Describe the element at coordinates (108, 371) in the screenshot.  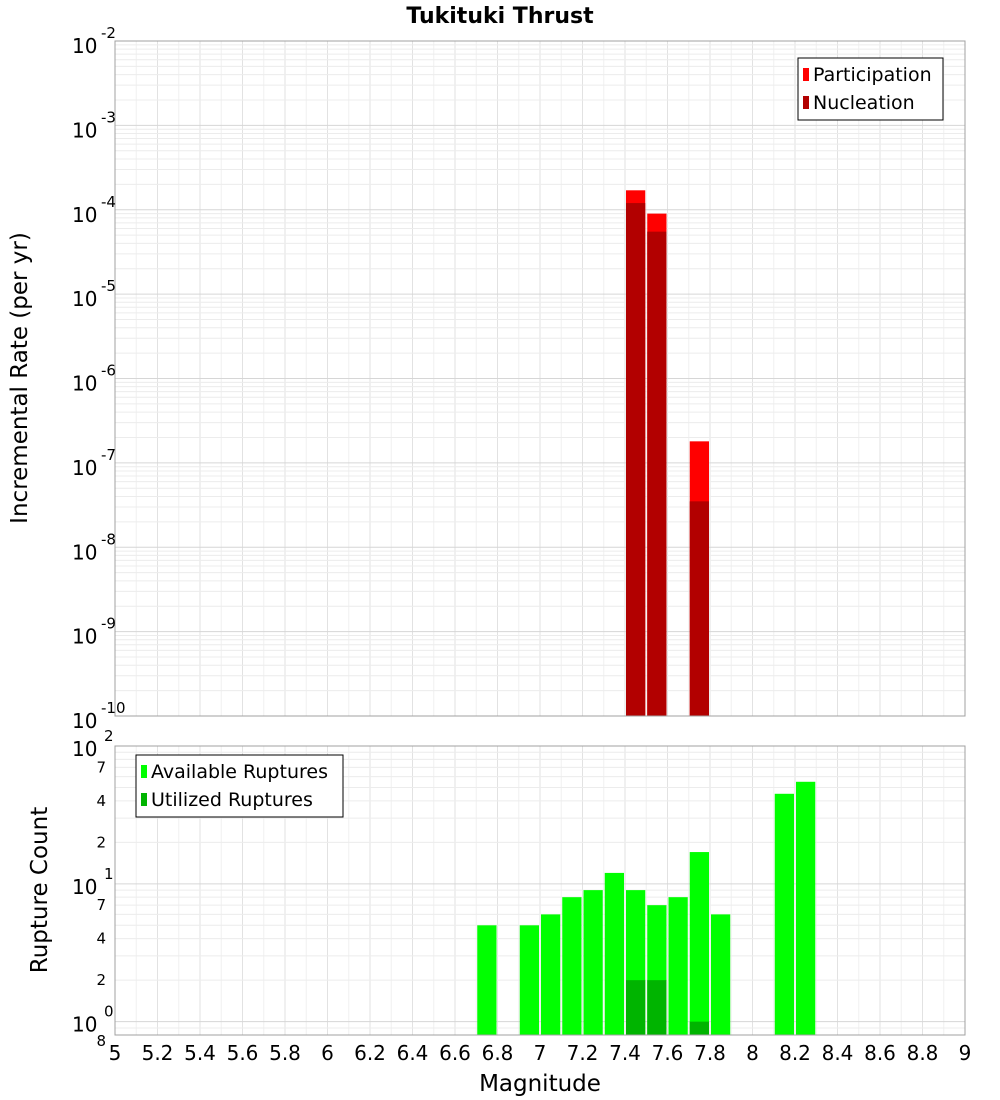
I see `y-tick-exponent: -6` at that location.